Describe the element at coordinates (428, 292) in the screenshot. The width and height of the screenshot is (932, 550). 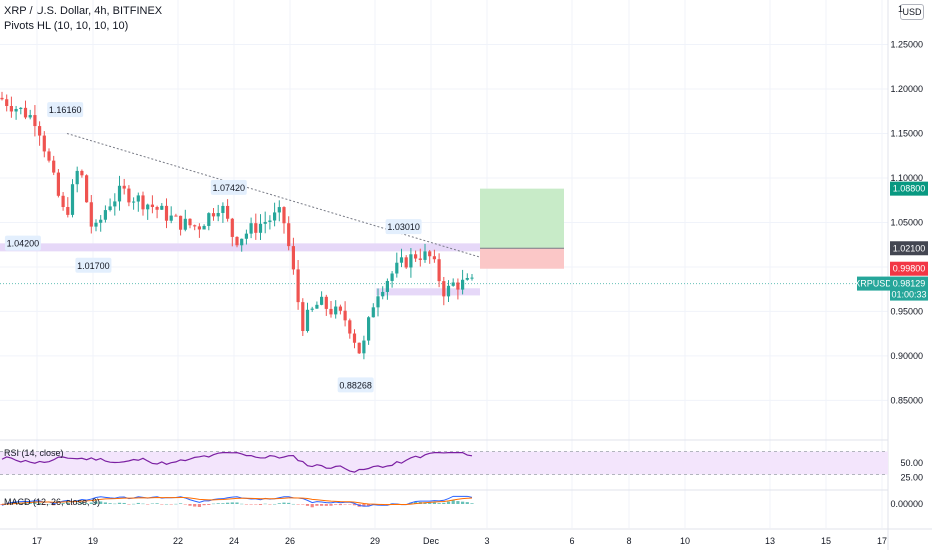
I see `support-zone-small` at that location.